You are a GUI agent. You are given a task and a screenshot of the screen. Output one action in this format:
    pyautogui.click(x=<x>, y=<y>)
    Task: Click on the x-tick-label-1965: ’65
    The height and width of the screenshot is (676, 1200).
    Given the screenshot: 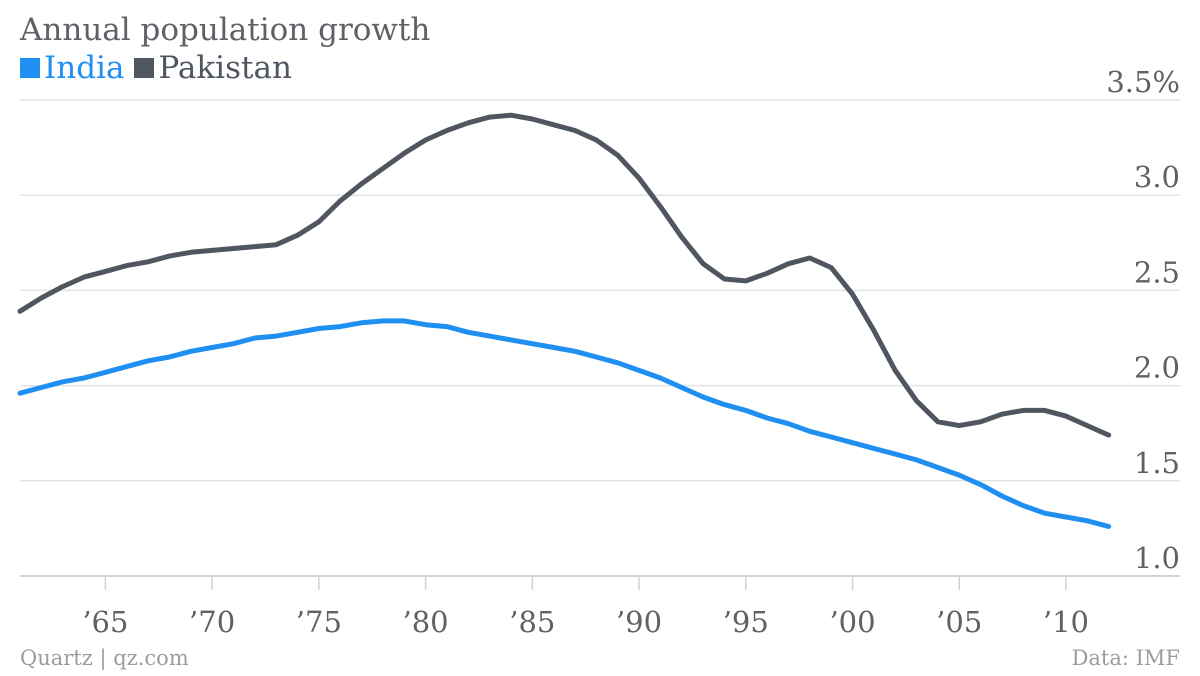 What is the action you would take?
    pyautogui.click(x=105, y=622)
    